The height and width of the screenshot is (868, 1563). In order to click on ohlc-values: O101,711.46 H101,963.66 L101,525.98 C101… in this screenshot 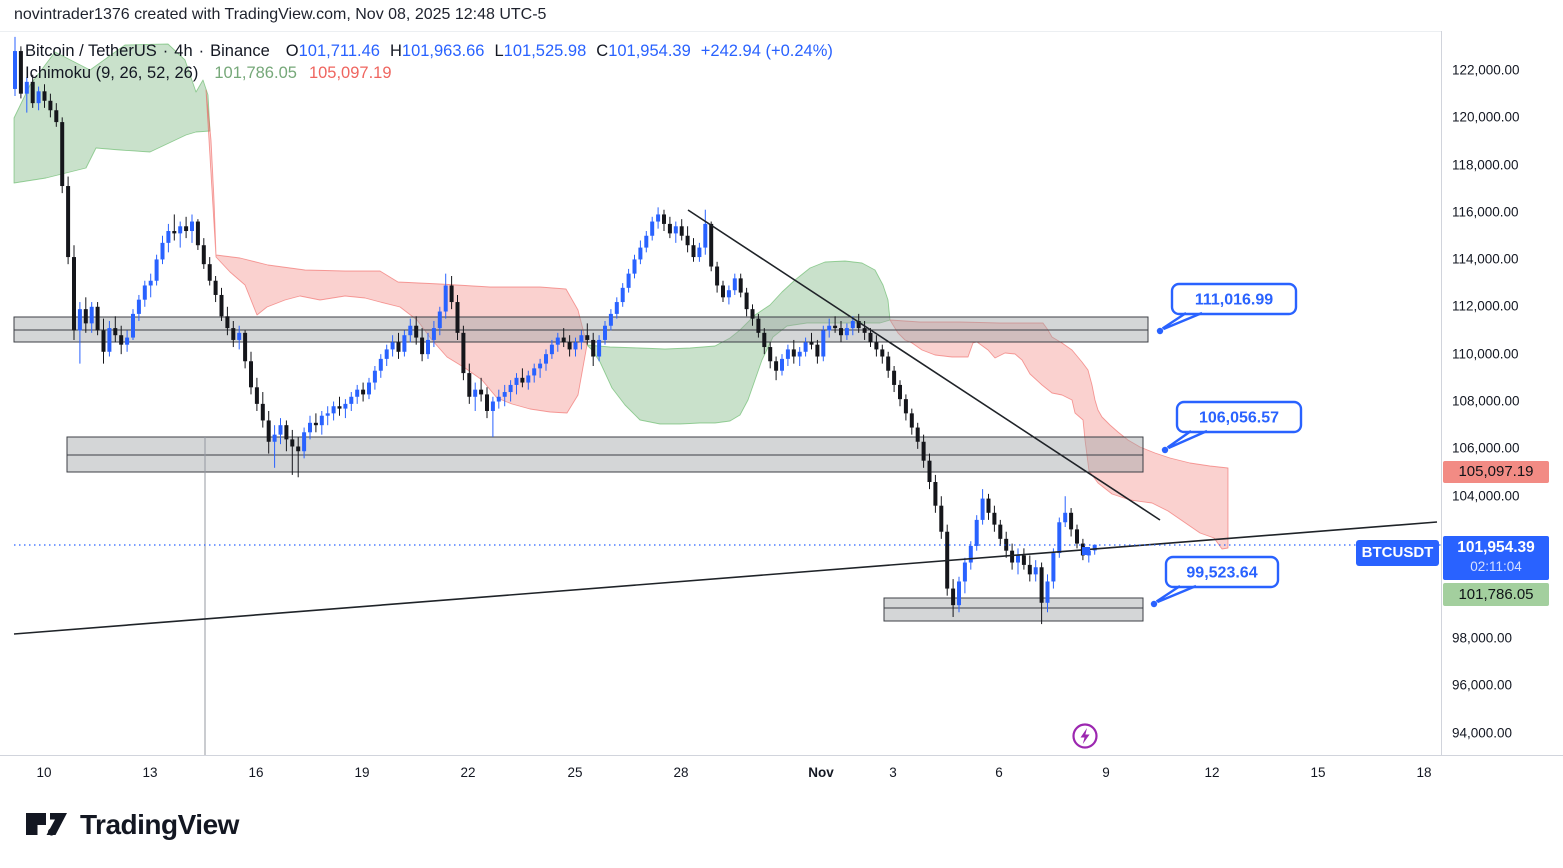, I will do `click(559, 51)`.